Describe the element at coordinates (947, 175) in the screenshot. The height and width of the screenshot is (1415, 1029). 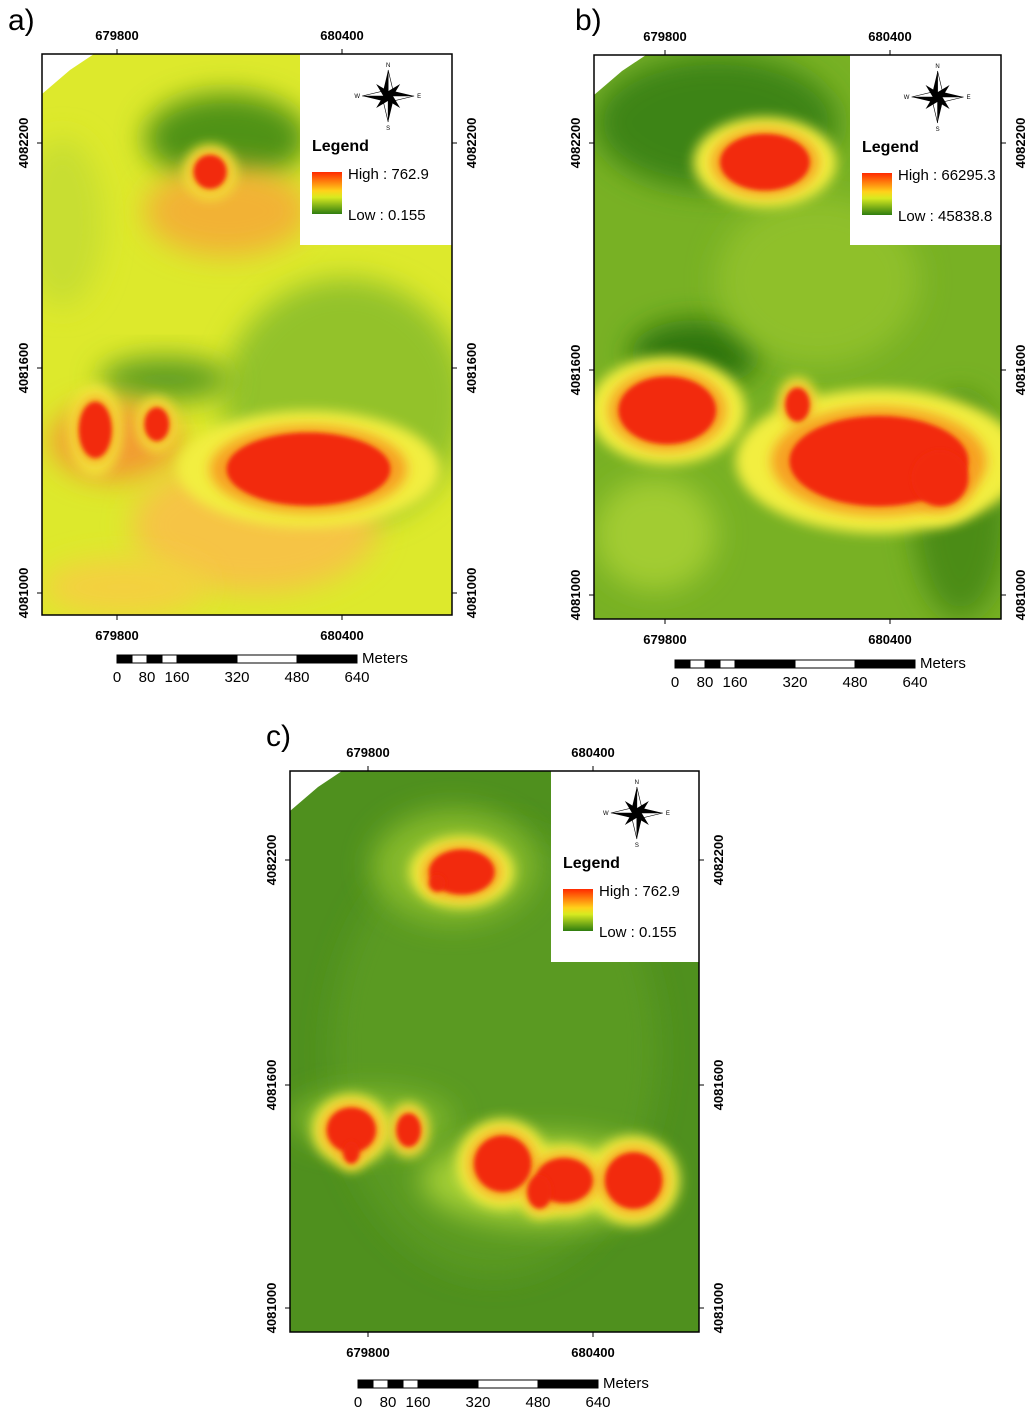
I see `legend-high: High : 66295.3` at that location.